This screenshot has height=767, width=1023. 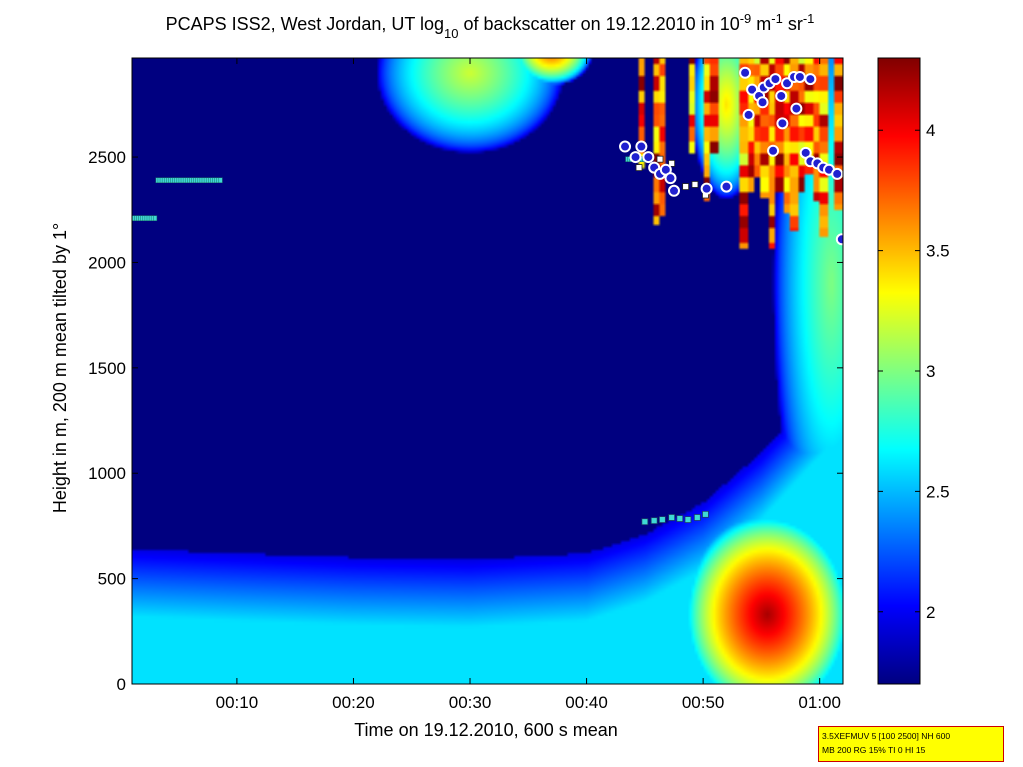 I want to click on y-tick-label: 500, so click(x=112, y=579).